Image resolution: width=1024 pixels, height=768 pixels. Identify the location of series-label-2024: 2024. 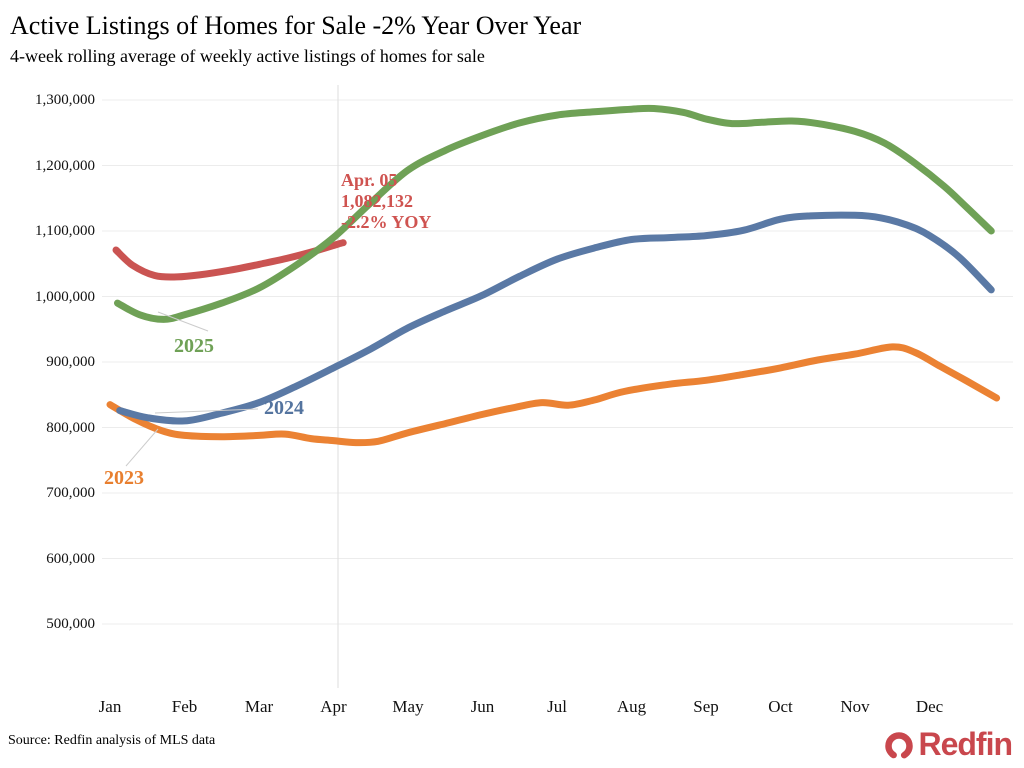
(284, 408).